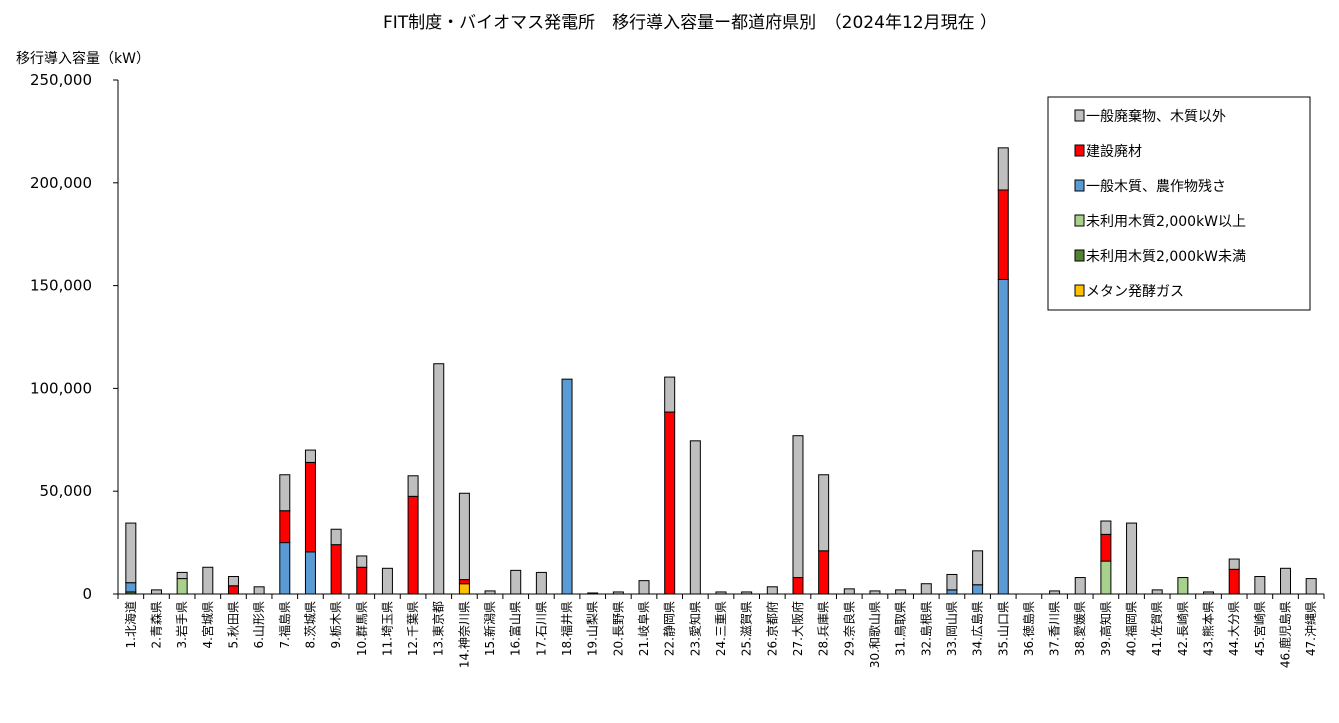 This screenshot has width=1339, height=723. I want to click on x-tick-label: 13.東京都, so click(439, 628).